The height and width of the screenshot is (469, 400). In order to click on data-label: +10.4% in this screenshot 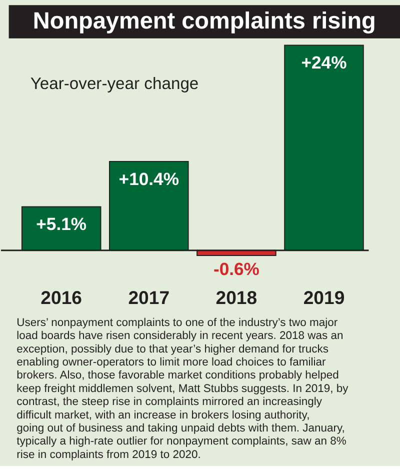, I will do `click(149, 178)`.